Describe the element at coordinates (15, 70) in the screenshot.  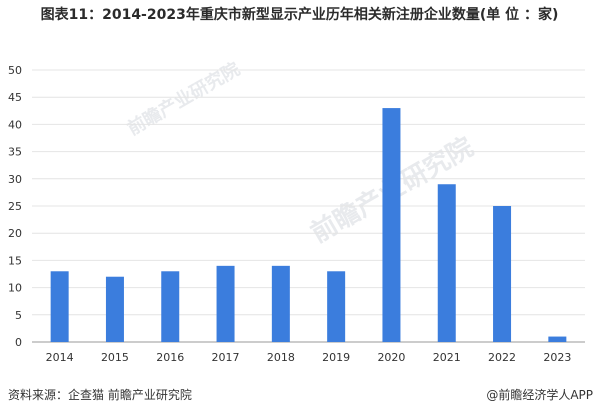
I see `y-tick-label: 50` at that location.